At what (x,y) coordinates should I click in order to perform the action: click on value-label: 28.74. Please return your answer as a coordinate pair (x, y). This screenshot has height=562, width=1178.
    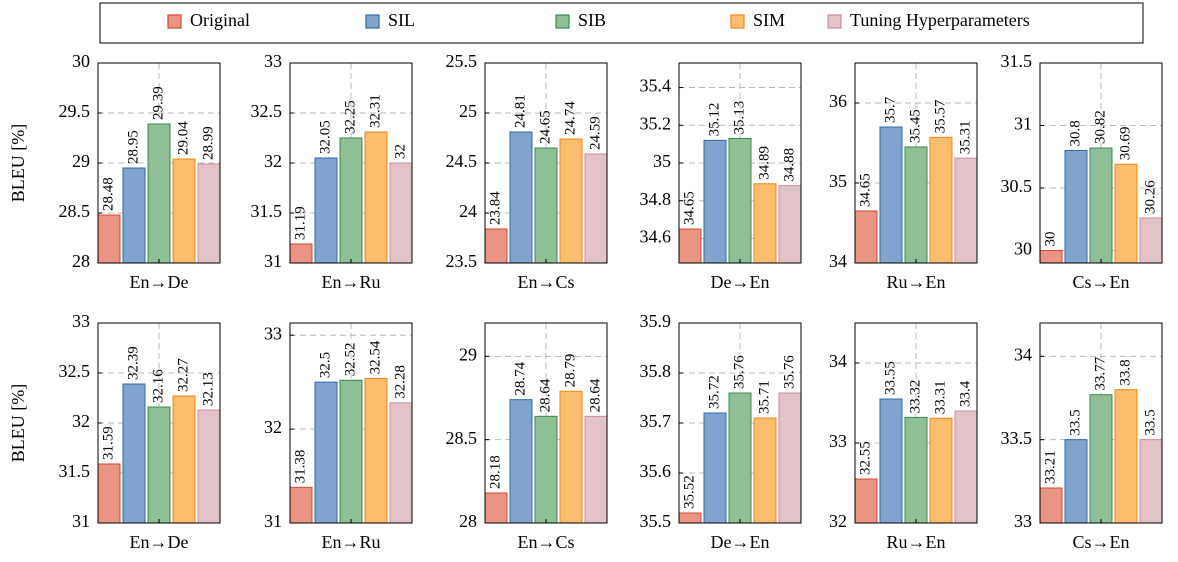
    Looking at the image, I should click on (520, 378).